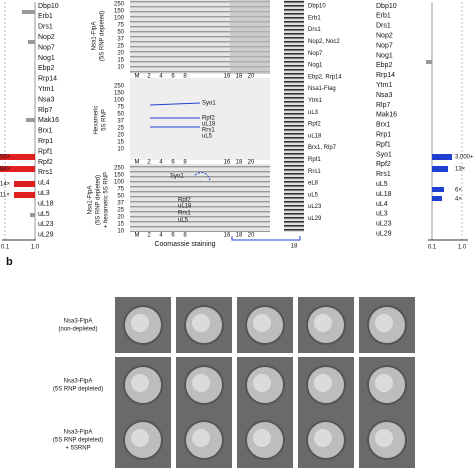 The height and width of the screenshot is (474, 474). Describe the element at coordinates (5, 158) in the screenshot. I see `fold-label: 55×` at that location.